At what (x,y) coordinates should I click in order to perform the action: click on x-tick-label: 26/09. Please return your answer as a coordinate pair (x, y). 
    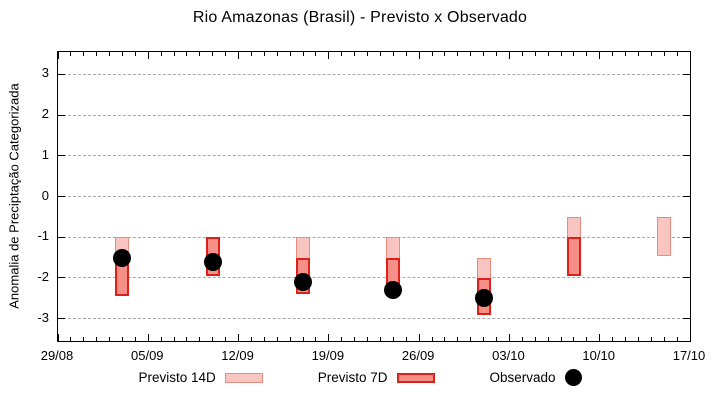
    Looking at the image, I should click on (418, 355).